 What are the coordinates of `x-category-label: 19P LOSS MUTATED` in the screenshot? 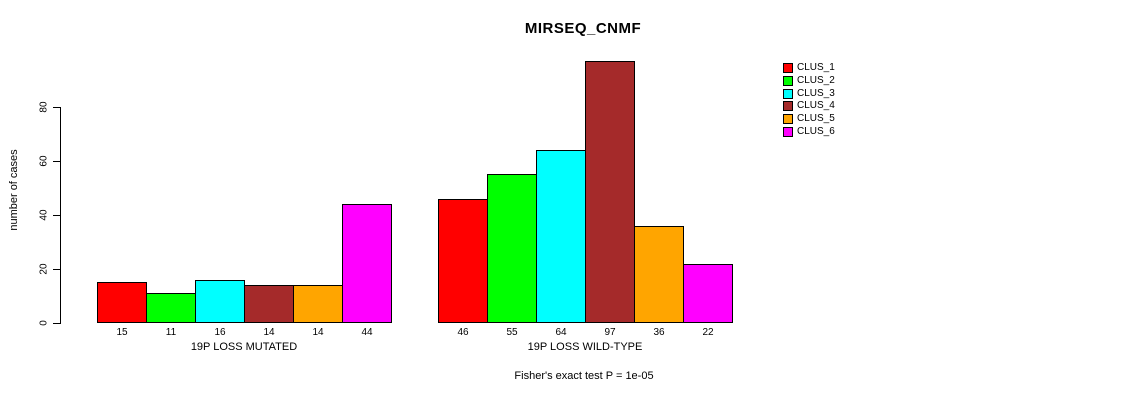 It's located at (244, 347).